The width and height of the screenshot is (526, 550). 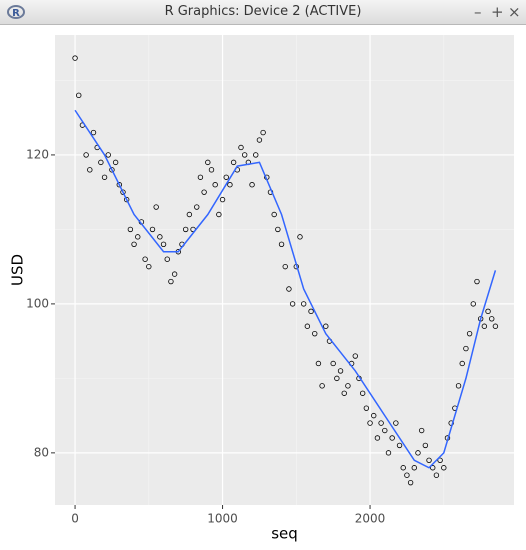 I want to click on r-icon: R, so click(x=16, y=12).